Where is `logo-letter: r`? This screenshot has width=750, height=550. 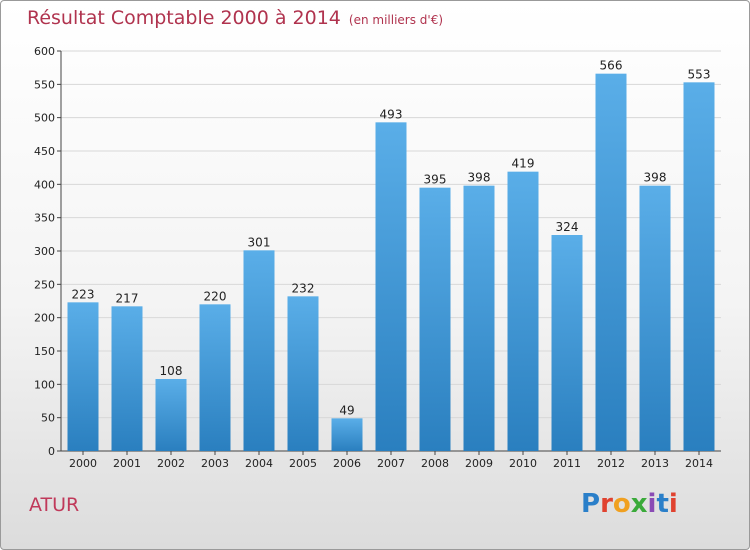
logo-letter: r is located at coordinates (606, 504).